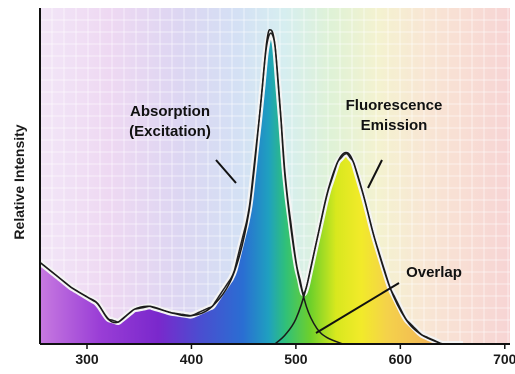 The height and width of the screenshot is (374, 515). Describe the element at coordinates (170, 121) in the screenshot. I see `annotation-absorption: Absorption (Excitation)` at that location.